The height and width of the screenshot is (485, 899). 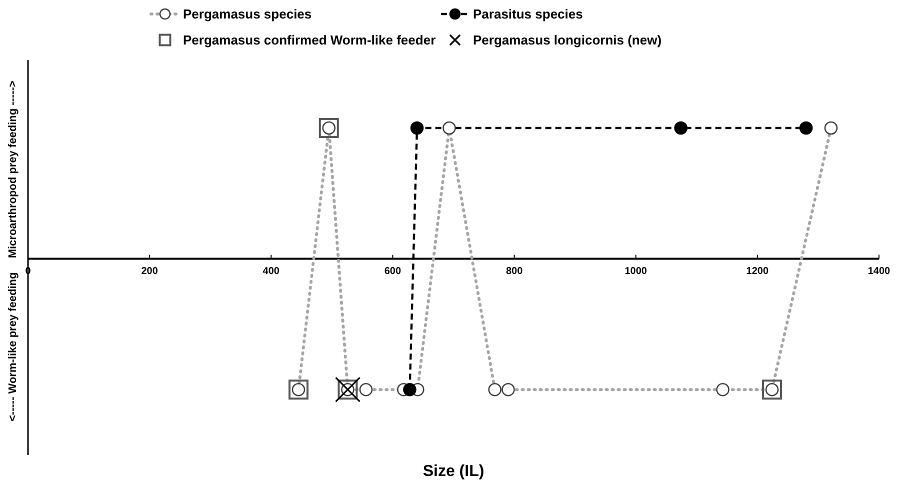 What do you see at coordinates (271, 271) in the screenshot?
I see `x-tick-label: 400` at bounding box center [271, 271].